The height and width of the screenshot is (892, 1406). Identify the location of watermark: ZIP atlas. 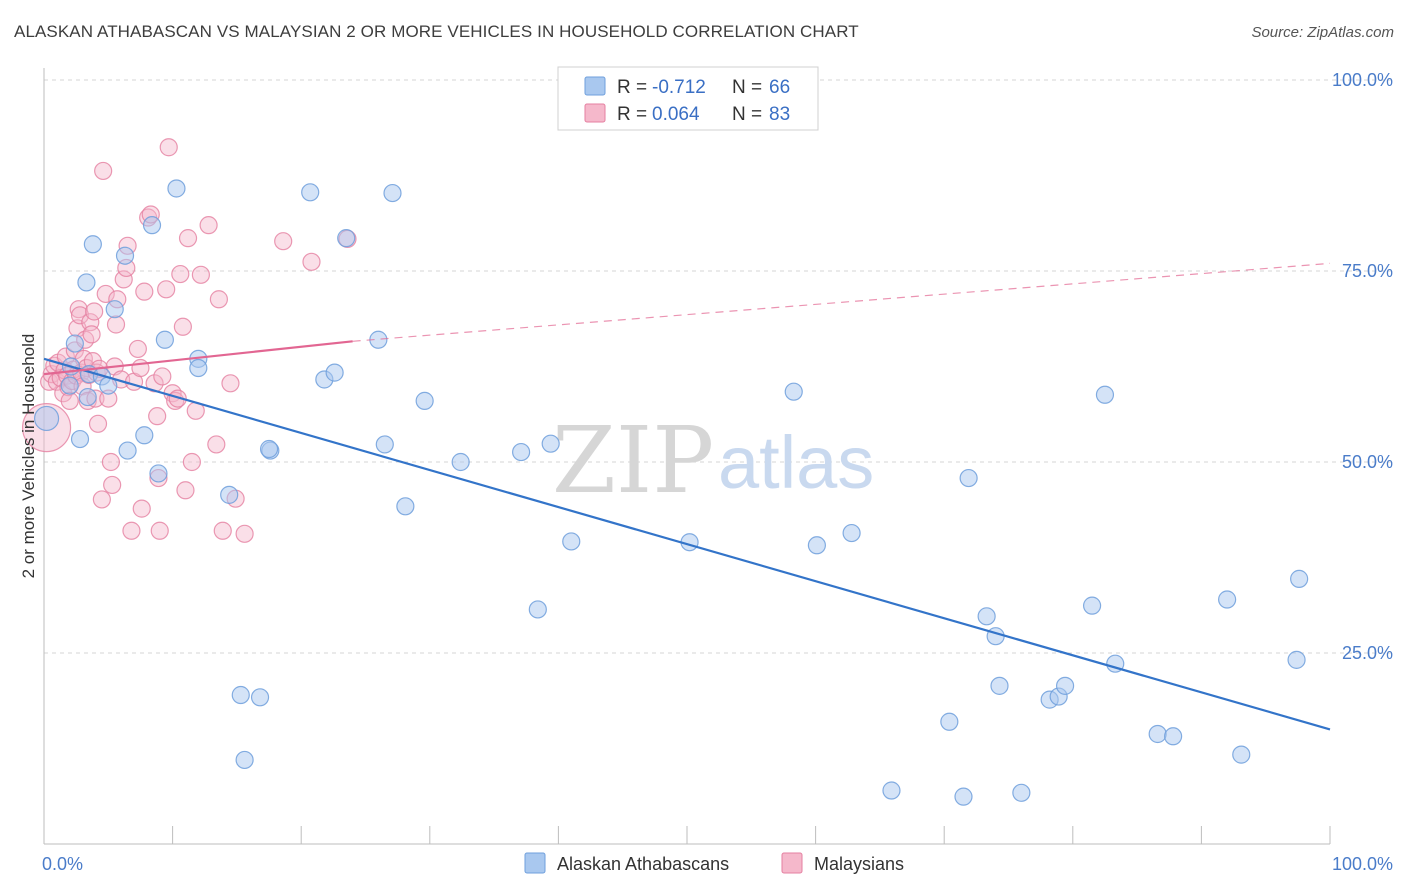
(713, 460).